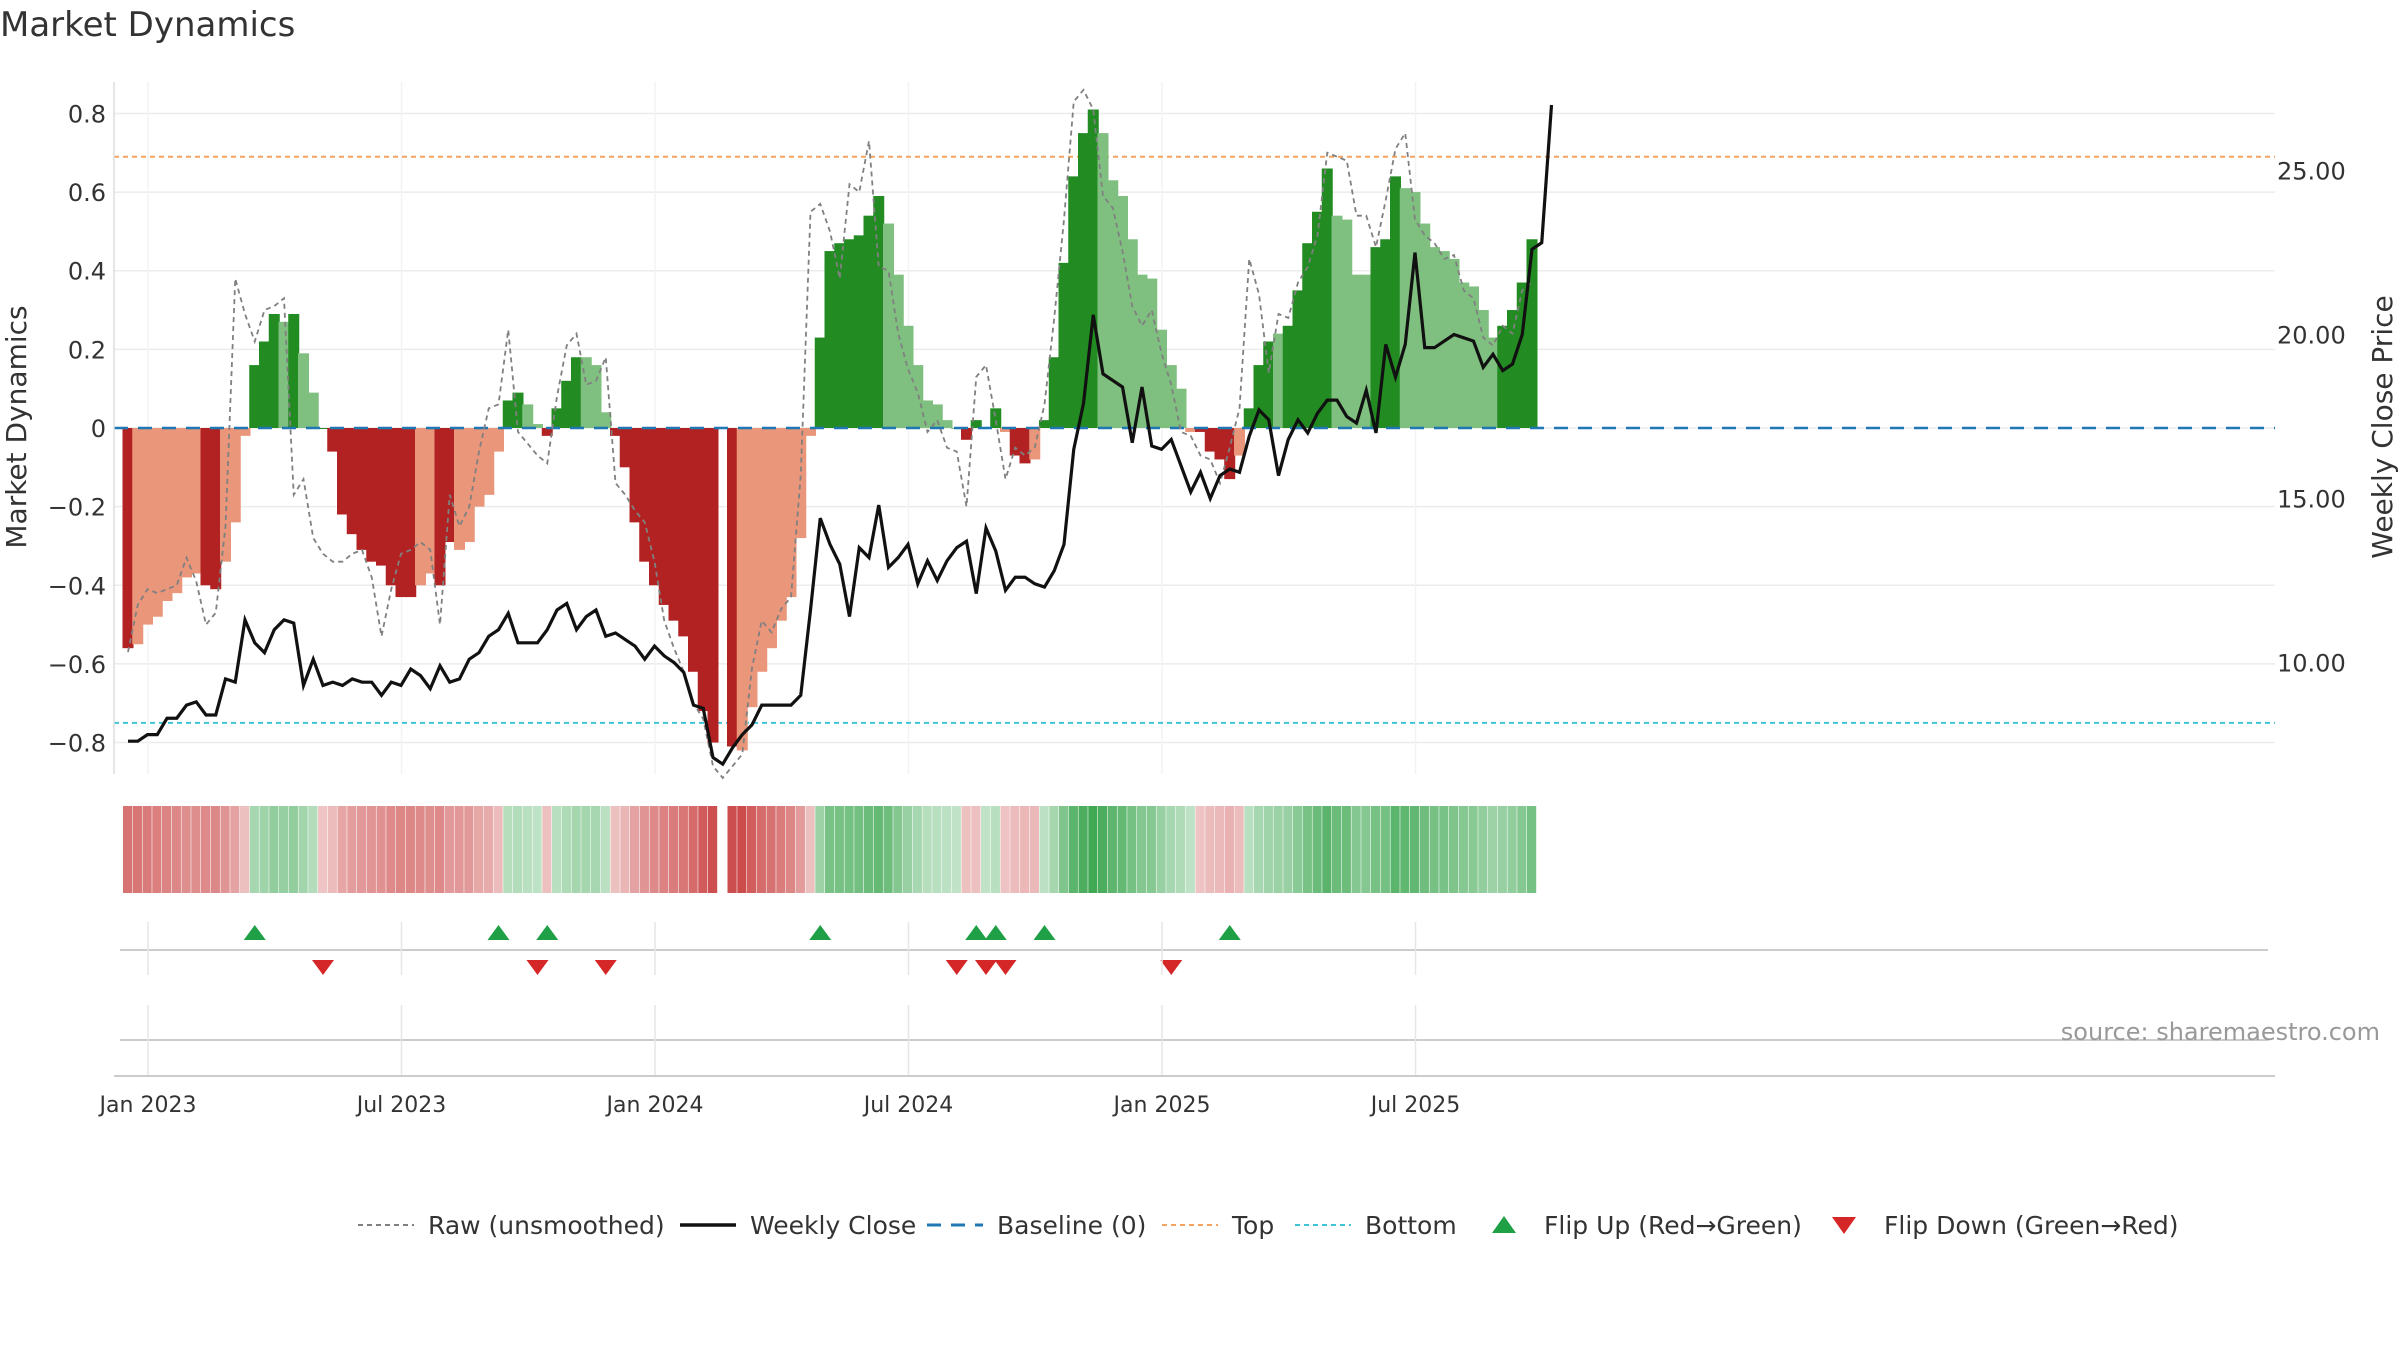  Describe the element at coordinates (147, 1105) in the screenshot. I see `x-tick-label: Jan 2023` at that location.